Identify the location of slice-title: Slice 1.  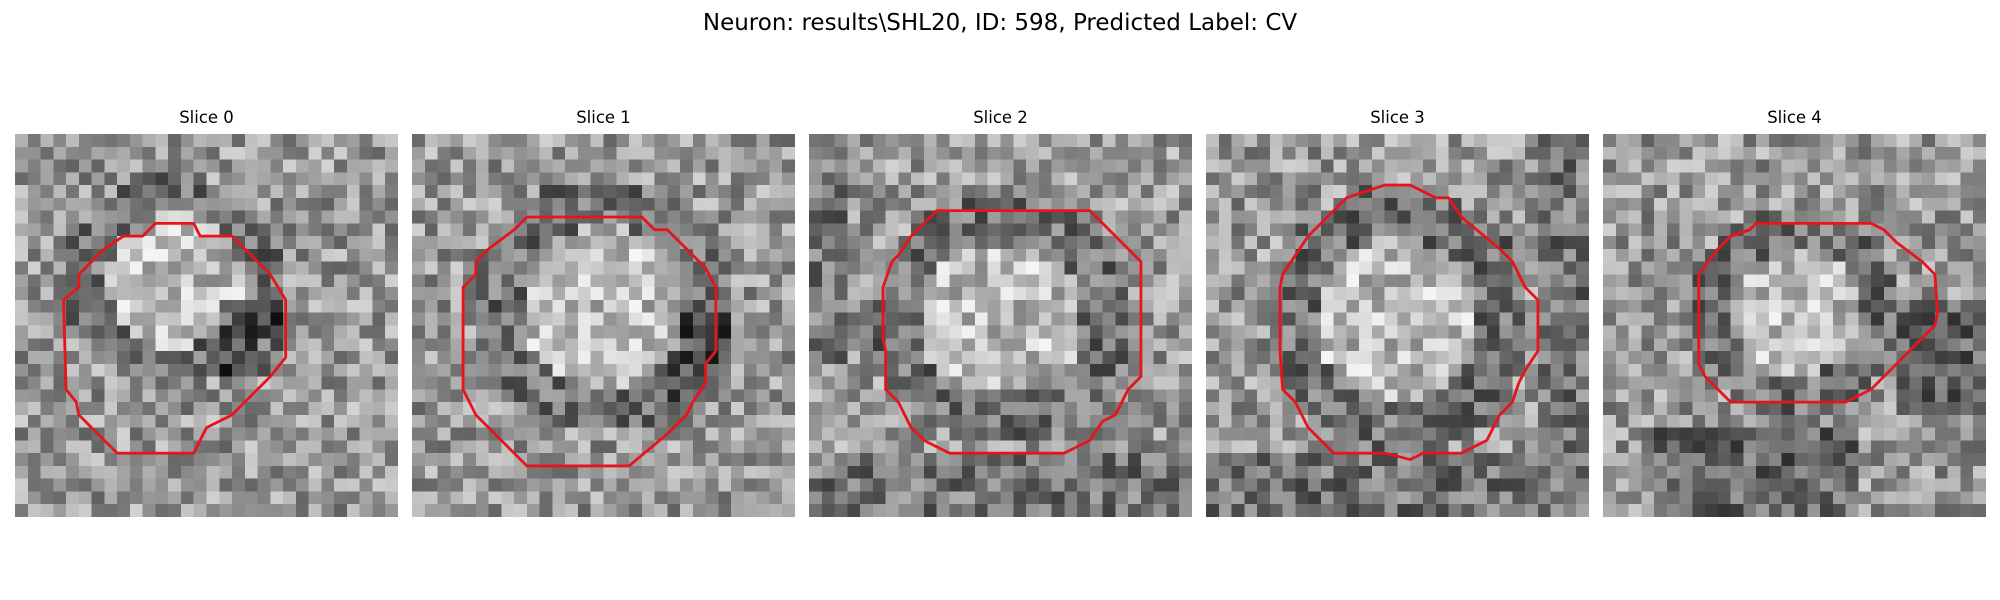
(603, 117).